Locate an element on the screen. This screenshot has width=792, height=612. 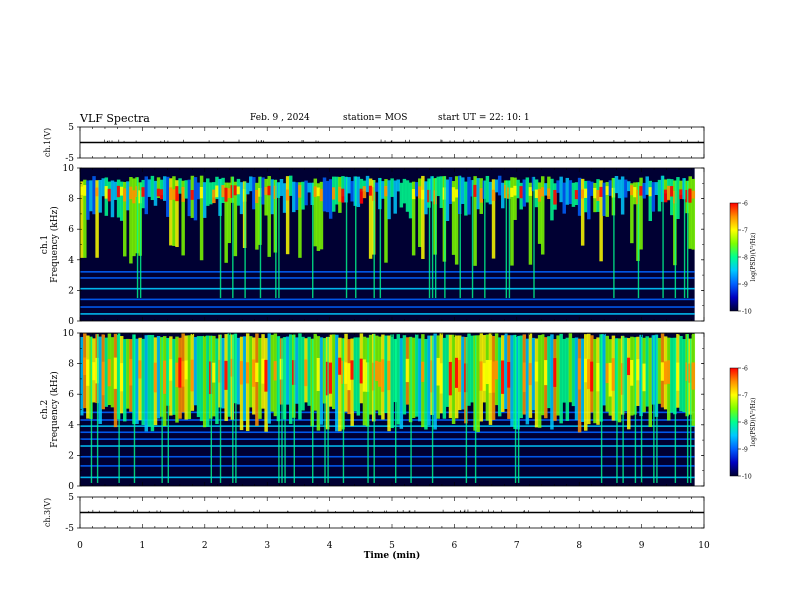
date-label: Feb. 9 , 2024 is located at coordinates (280, 118).